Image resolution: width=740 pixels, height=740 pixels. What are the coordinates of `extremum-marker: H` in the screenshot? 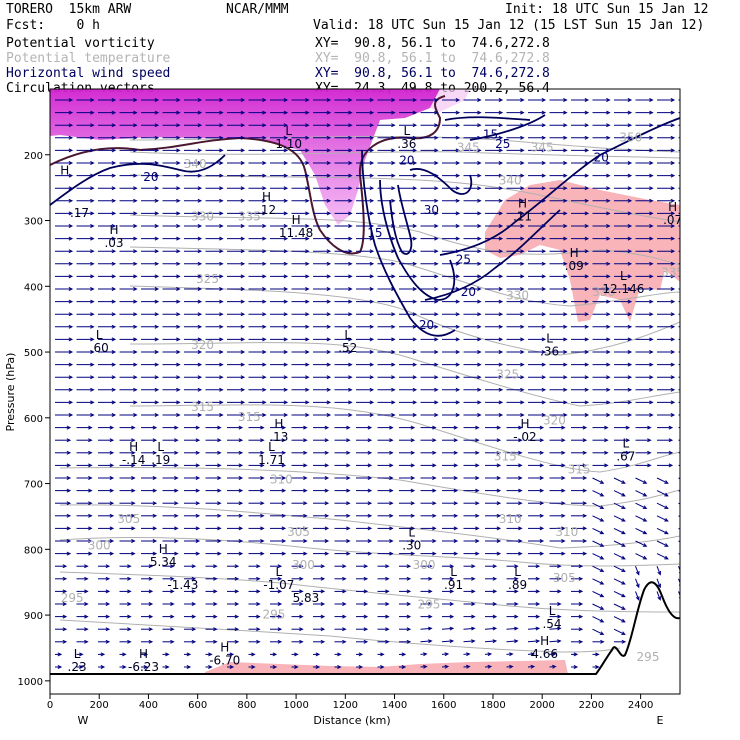 It's located at (64, 171).